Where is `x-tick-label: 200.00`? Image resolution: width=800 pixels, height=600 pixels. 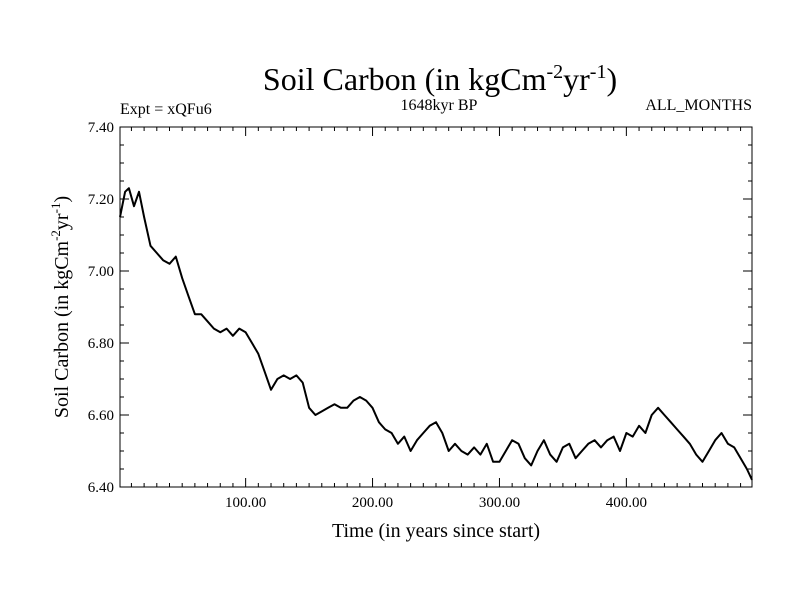 x-tick-label: 200.00 is located at coordinates (372, 503).